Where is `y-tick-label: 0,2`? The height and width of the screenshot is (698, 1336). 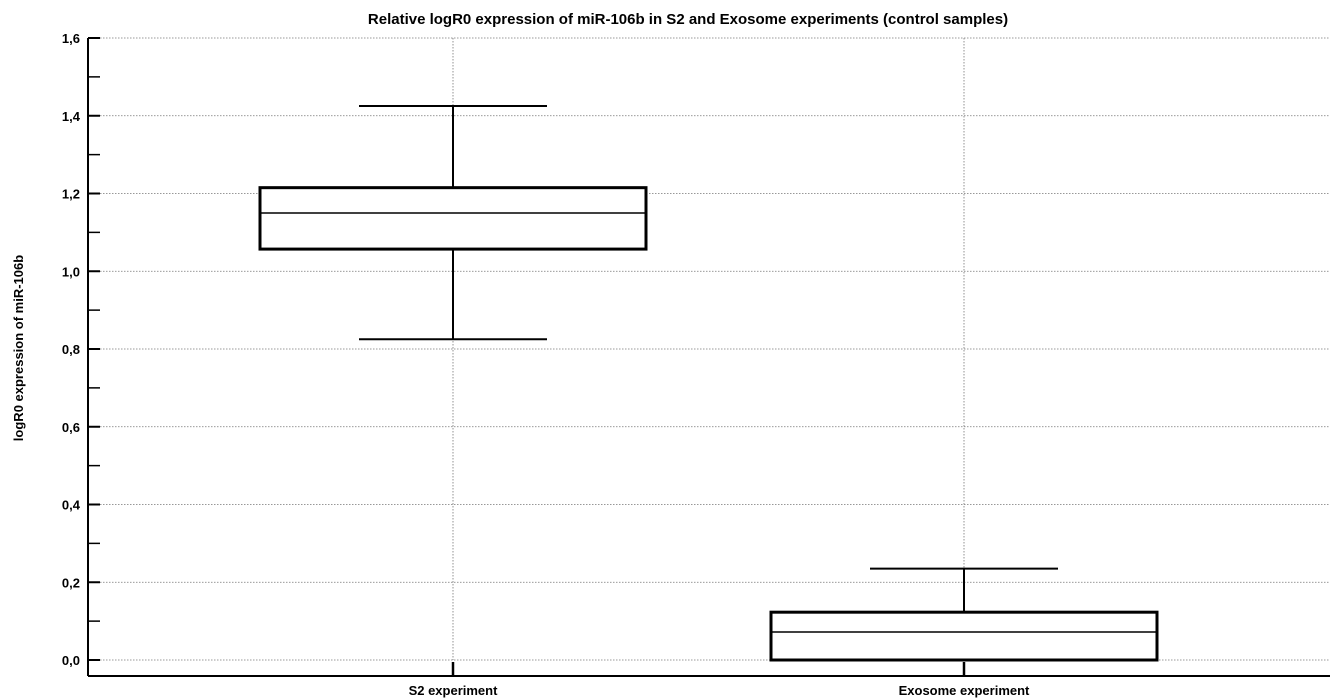
y-tick-label: 0,2 is located at coordinates (71, 582).